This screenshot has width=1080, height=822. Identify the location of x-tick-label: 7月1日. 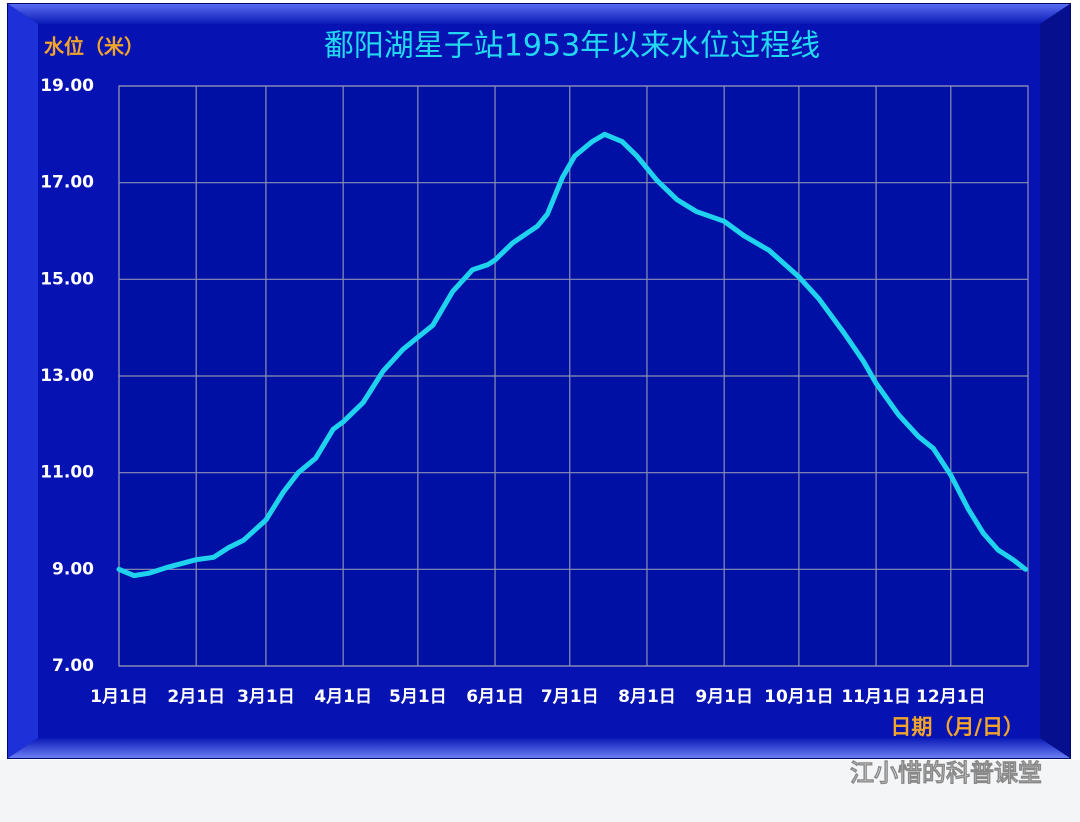
(570, 697).